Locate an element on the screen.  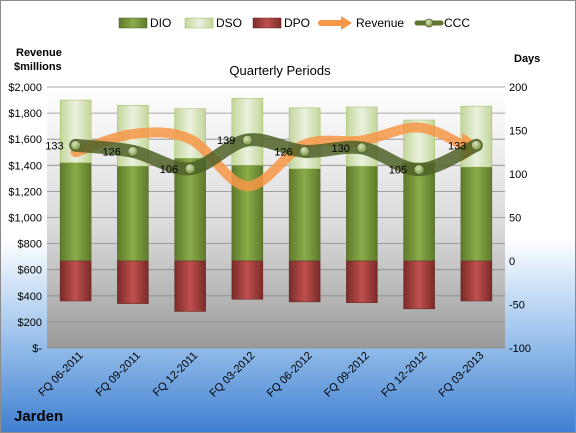
left-tick-label: $600 is located at coordinates (30, 271).